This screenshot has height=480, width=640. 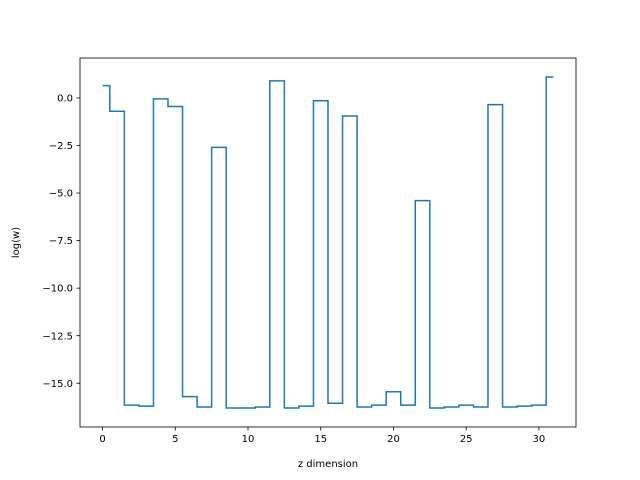 I want to click on y-tick-label: −12.5, so click(x=57, y=336).